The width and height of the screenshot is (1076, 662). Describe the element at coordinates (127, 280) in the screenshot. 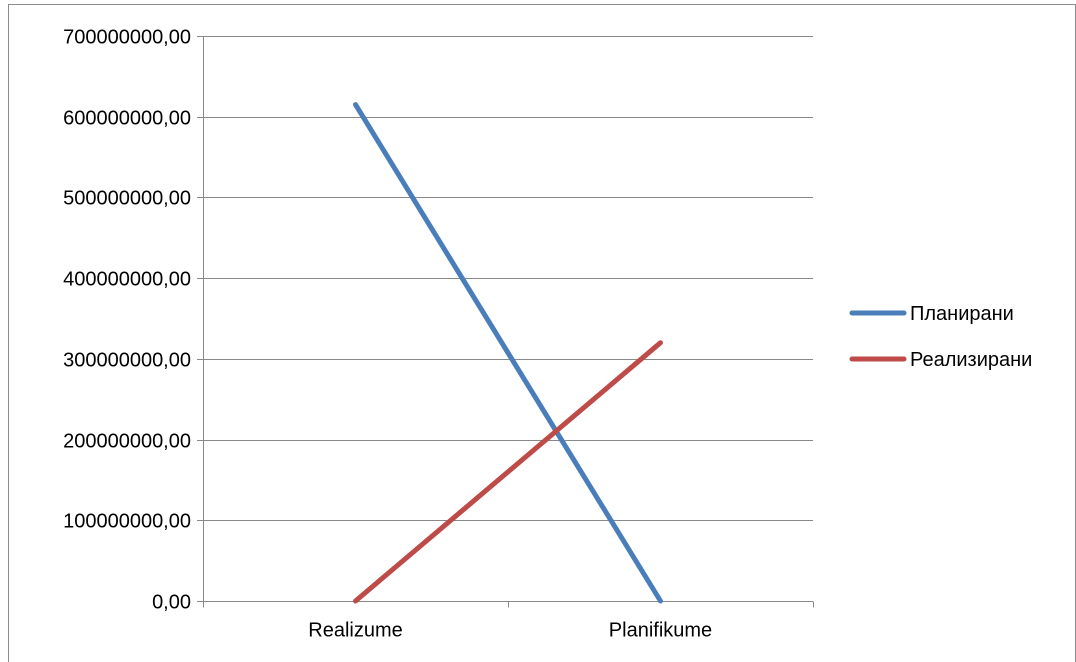

I see `y-axis-tick-label: 400000000,00` at that location.